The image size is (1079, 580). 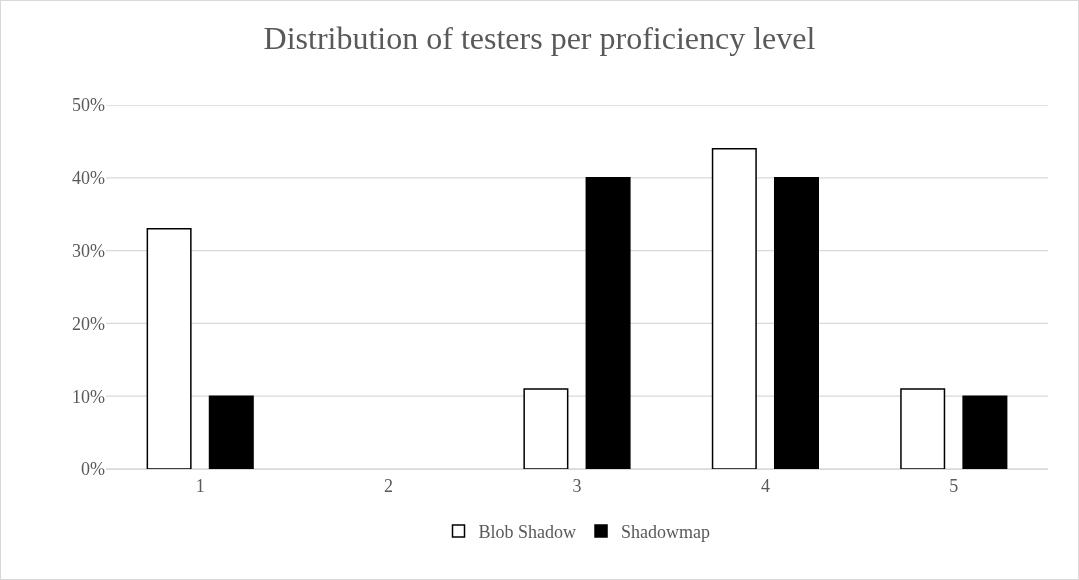 What do you see at coordinates (666, 531) in the screenshot?
I see `legend-label: Shadowmap` at bounding box center [666, 531].